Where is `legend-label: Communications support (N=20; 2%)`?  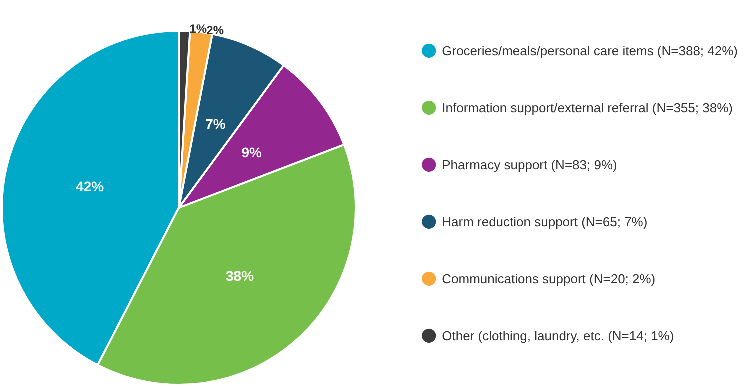
legend-label: Communications support (N=20; 2%) is located at coordinates (549, 279).